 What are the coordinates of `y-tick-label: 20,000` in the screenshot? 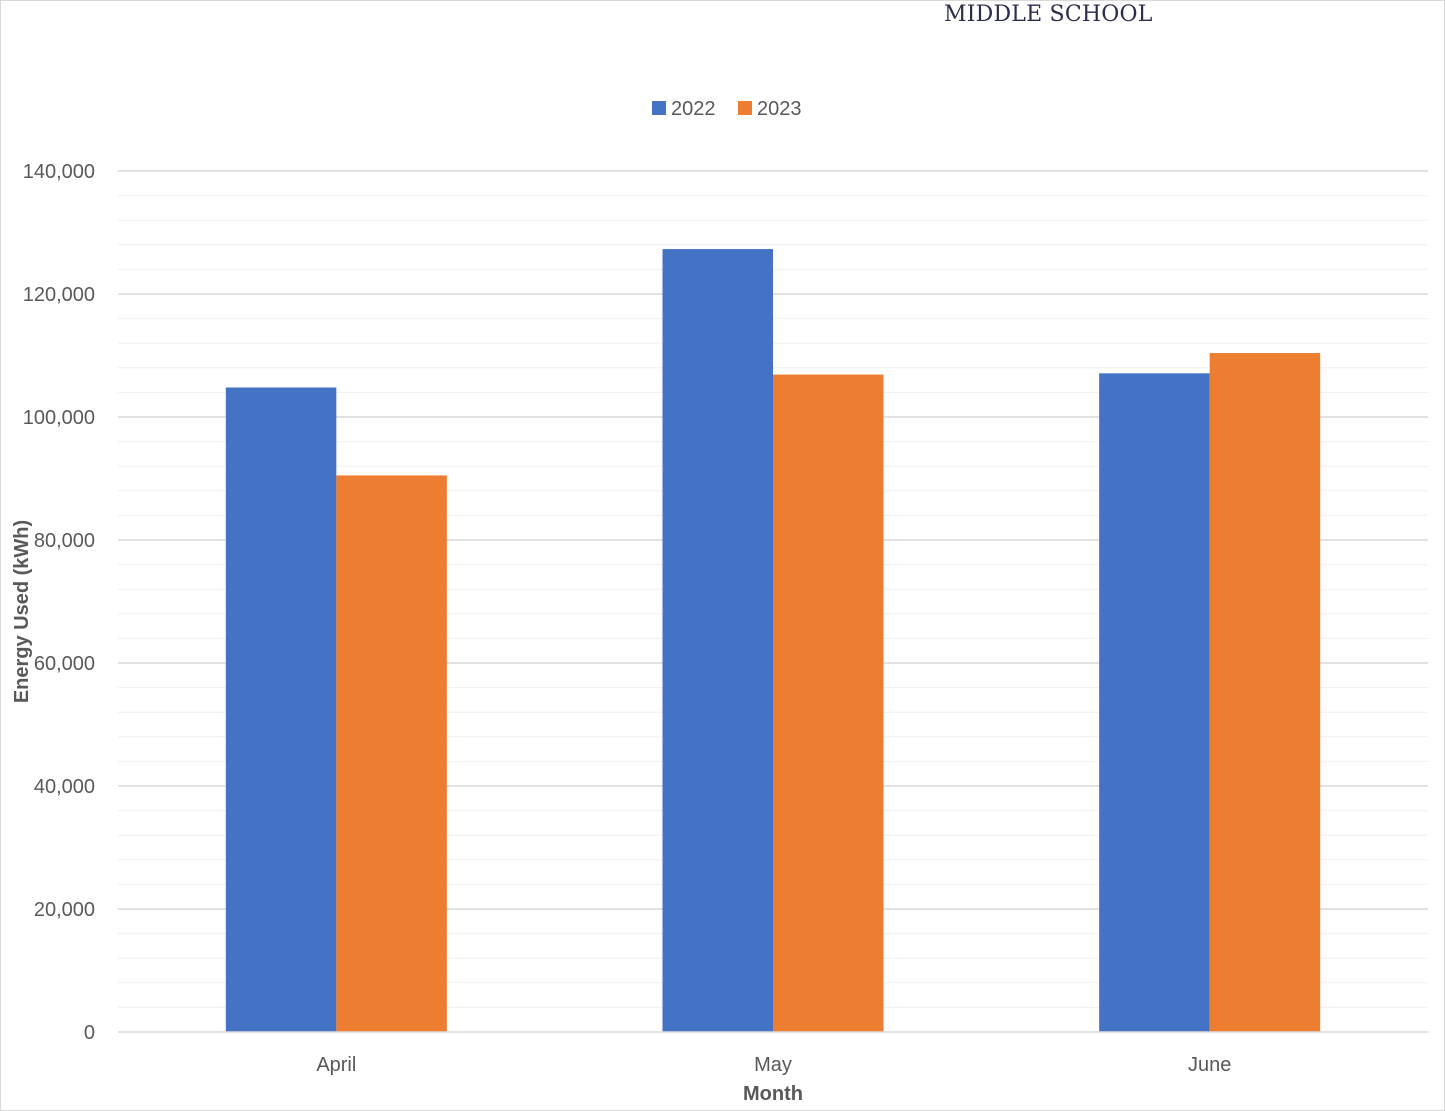 It's located at (64, 910).